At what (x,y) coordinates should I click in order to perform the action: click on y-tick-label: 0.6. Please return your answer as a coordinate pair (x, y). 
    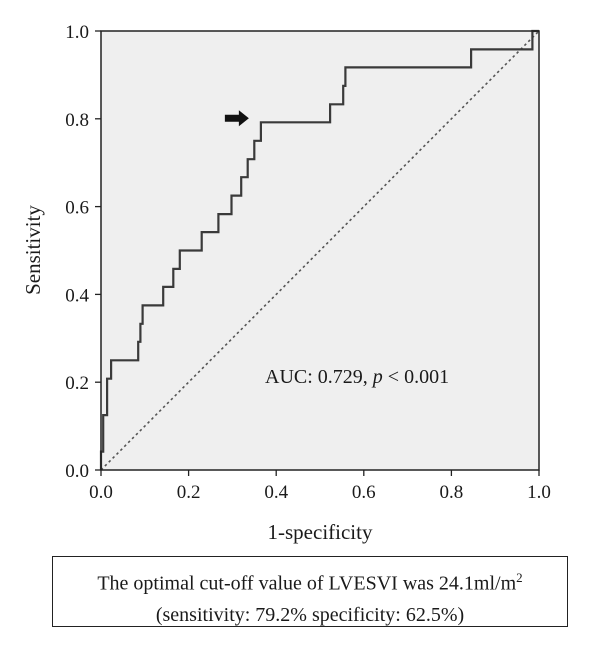
    Looking at the image, I should click on (77, 208).